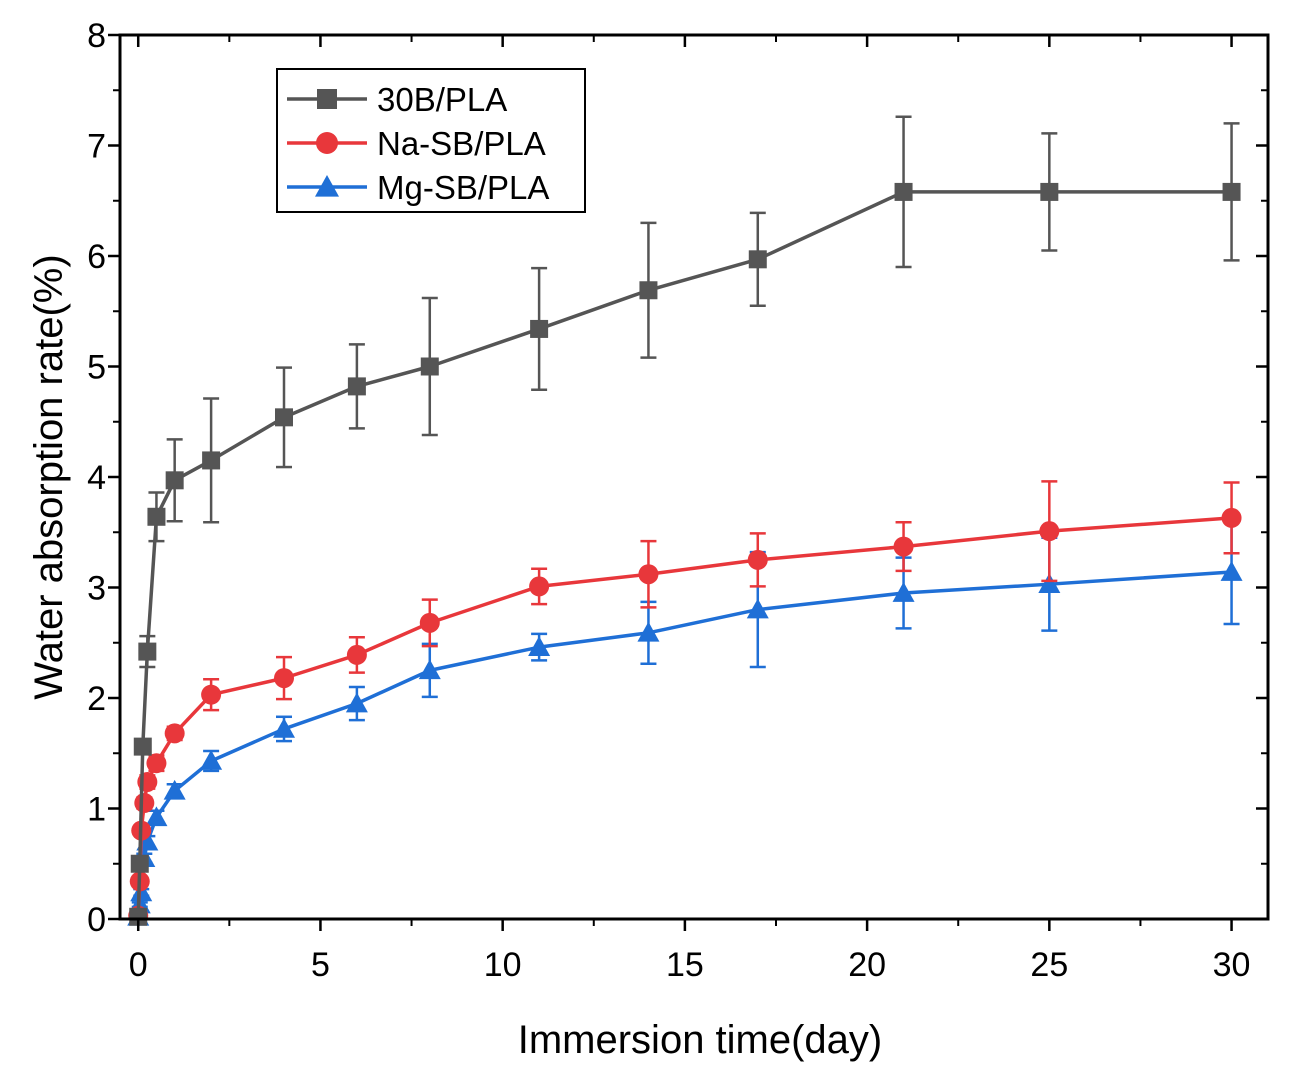 The height and width of the screenshot is (1074, 1305). What do you see at coordinates (503, 965) in the screenshot?
I see `x-tick-label: 10` at bounding box center [503, 965].